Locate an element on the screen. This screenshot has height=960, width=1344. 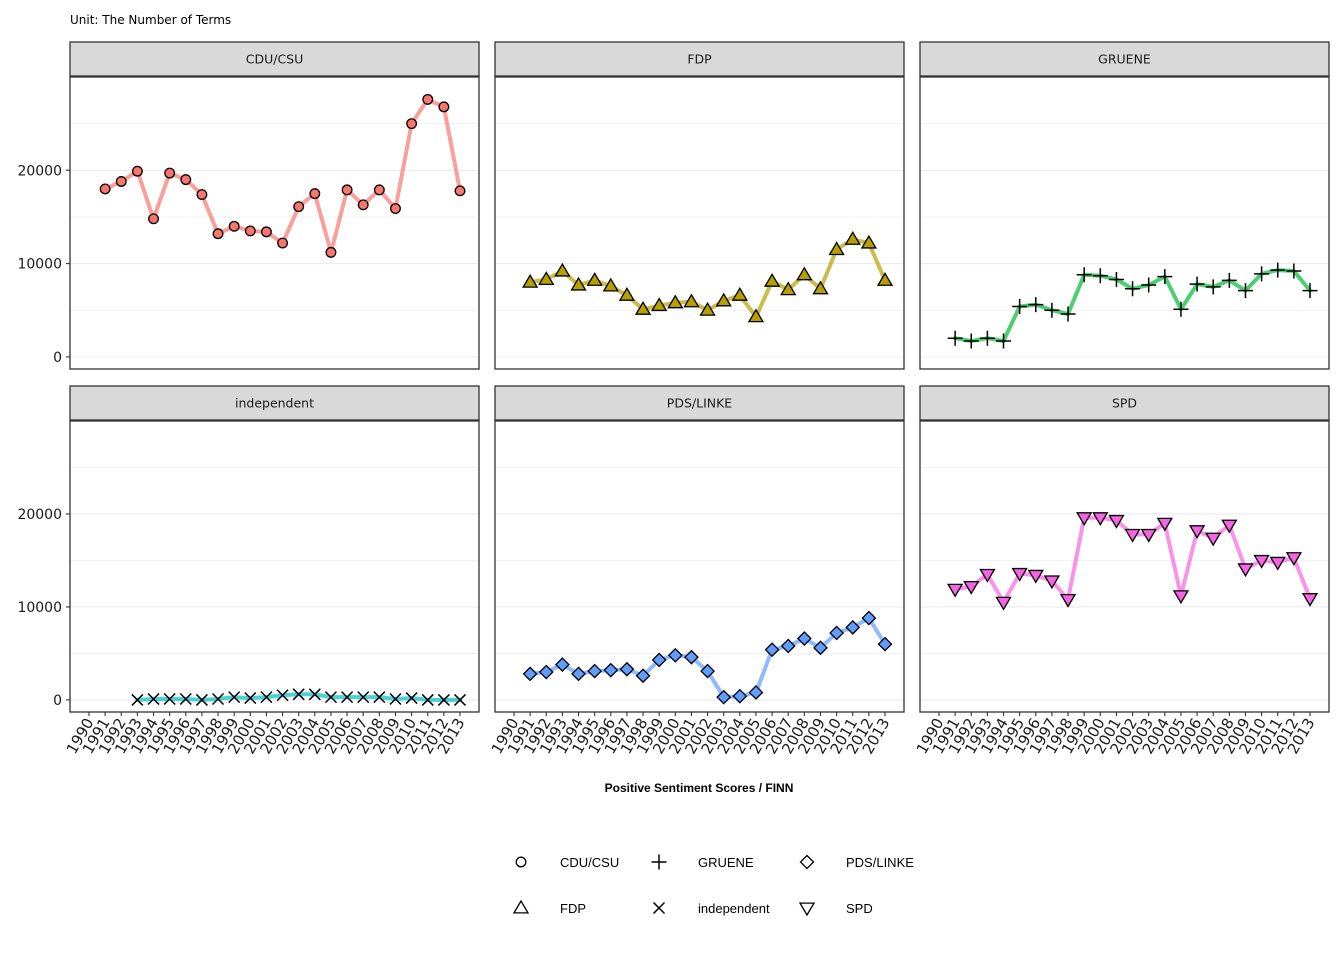
facet-panel-fdp: FDP is located at coordinates (699, 205).